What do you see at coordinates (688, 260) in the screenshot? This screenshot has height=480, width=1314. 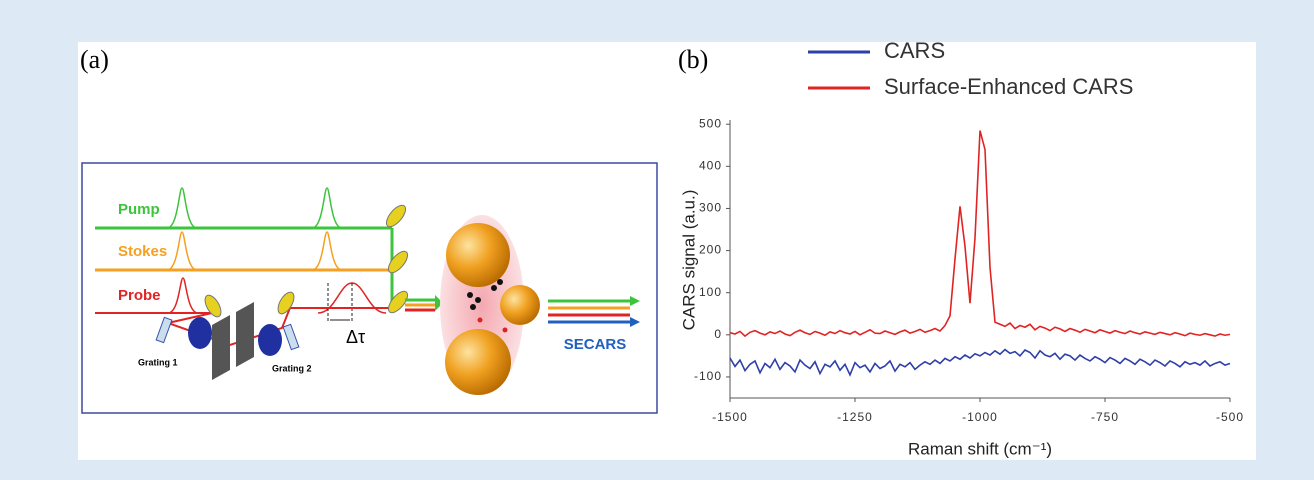 I see `y-axis-label: CARS signal (a.u.)` at bounding box center [688, 260].